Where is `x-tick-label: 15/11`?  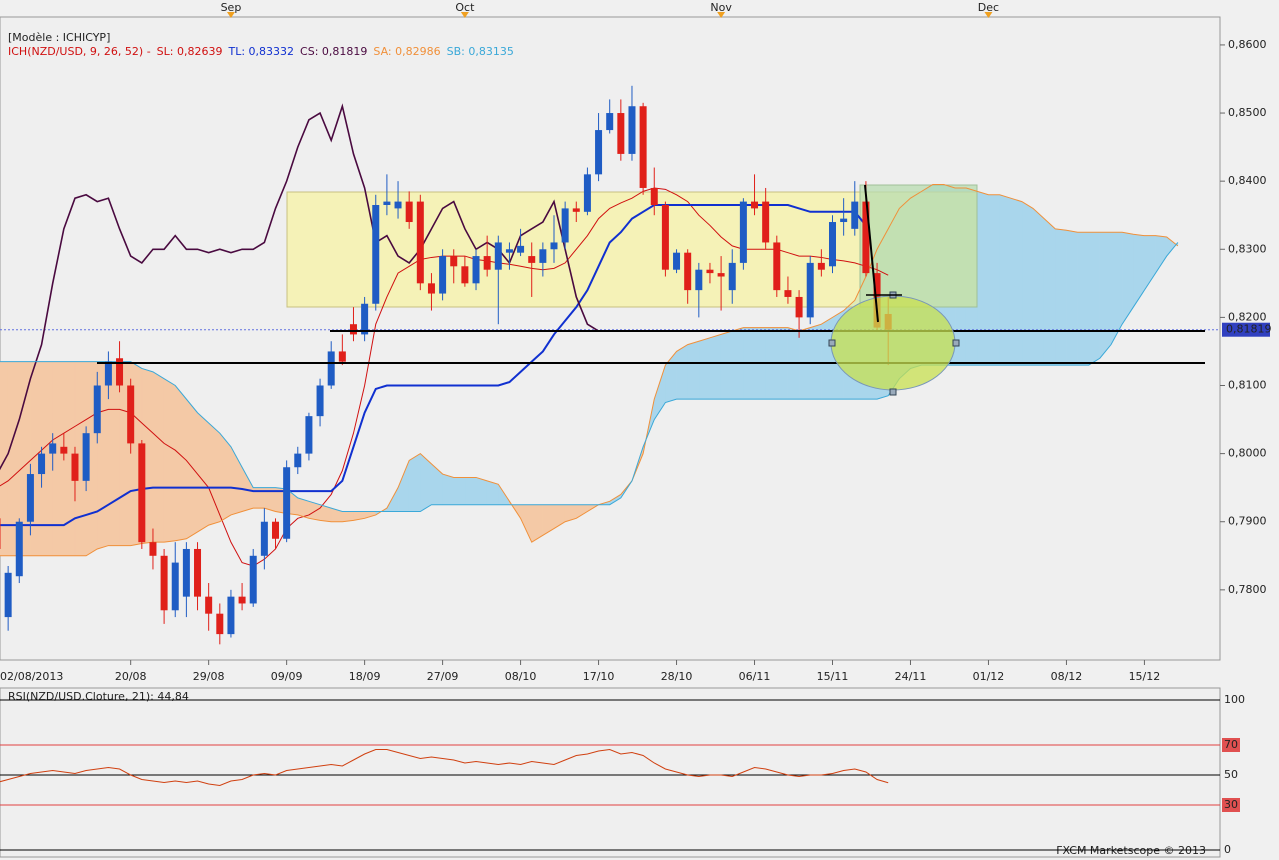 x-tick-label: 15/11 is located at coordinates (833, 676).